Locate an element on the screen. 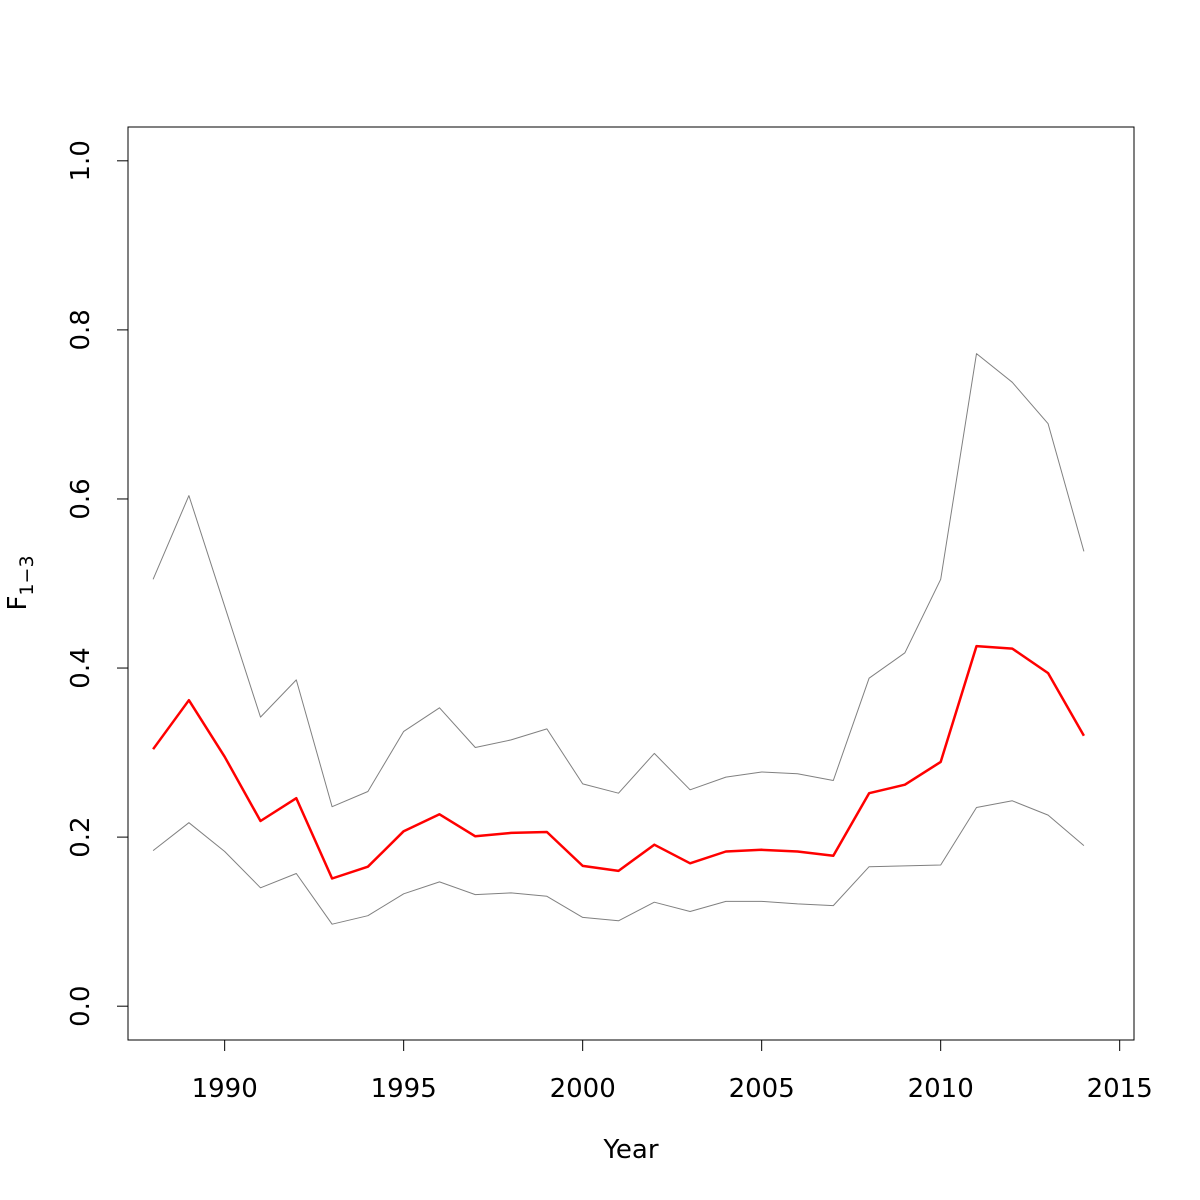 This screenshot has width=1200, height=1200. x-axis: 1990 1995 2000 2005 2010 2015 is located at coordinates (672, 1071).